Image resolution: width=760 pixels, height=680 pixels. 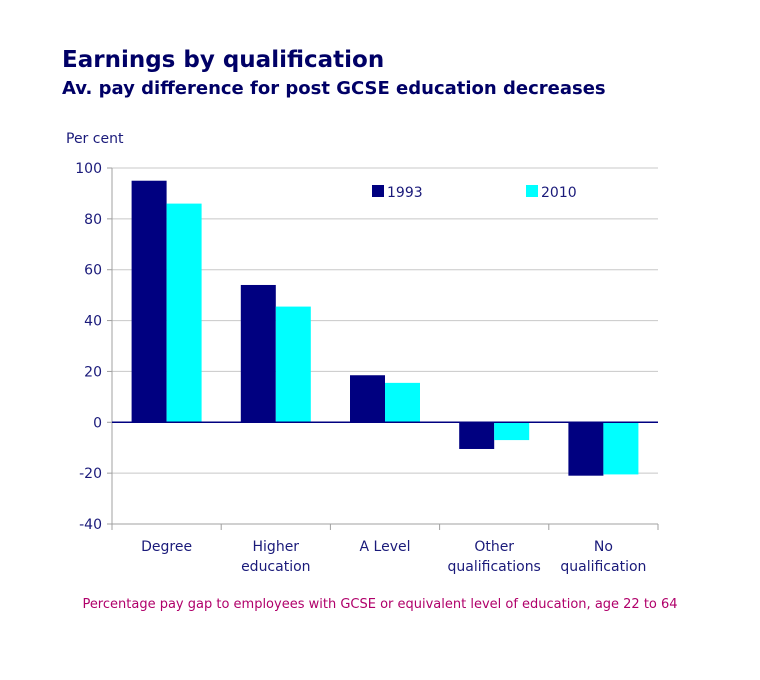 I want to click on y-tick-label: 80, so click(x=93, y=220).